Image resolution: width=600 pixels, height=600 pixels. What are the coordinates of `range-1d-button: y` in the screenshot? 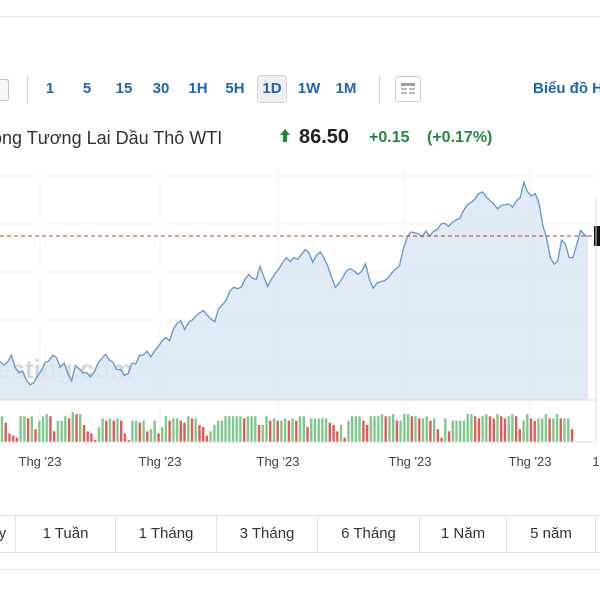 It's located at (8, 534).